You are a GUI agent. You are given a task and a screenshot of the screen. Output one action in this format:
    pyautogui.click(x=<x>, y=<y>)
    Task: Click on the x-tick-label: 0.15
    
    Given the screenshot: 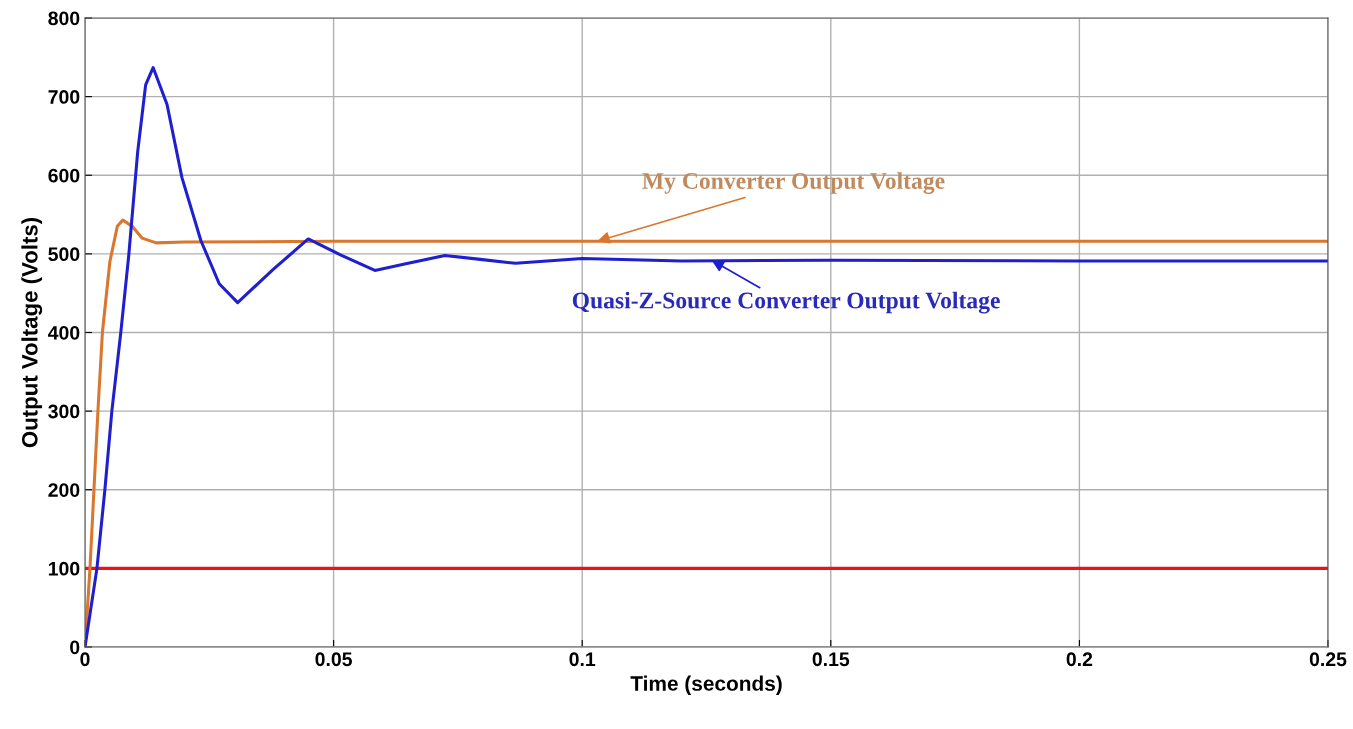 What is the action you would take?
    pyautogui.click(x=831, y=659)
    